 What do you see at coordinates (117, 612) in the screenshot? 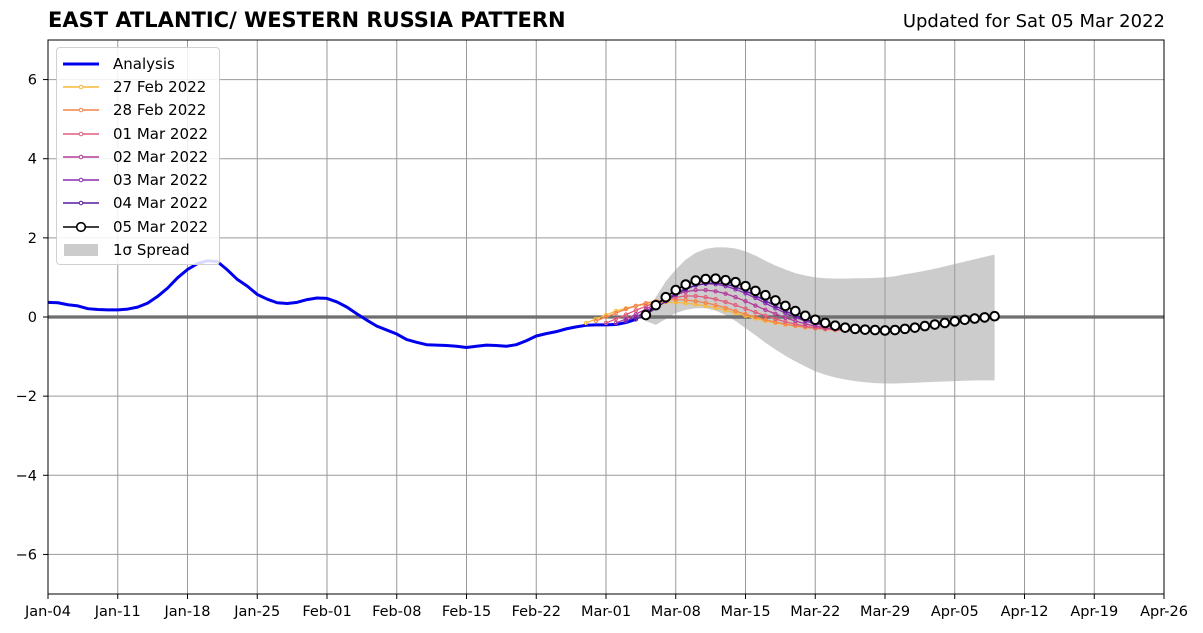
I see `x-tick-label: Jan-11` at bounding box center [117, 612].